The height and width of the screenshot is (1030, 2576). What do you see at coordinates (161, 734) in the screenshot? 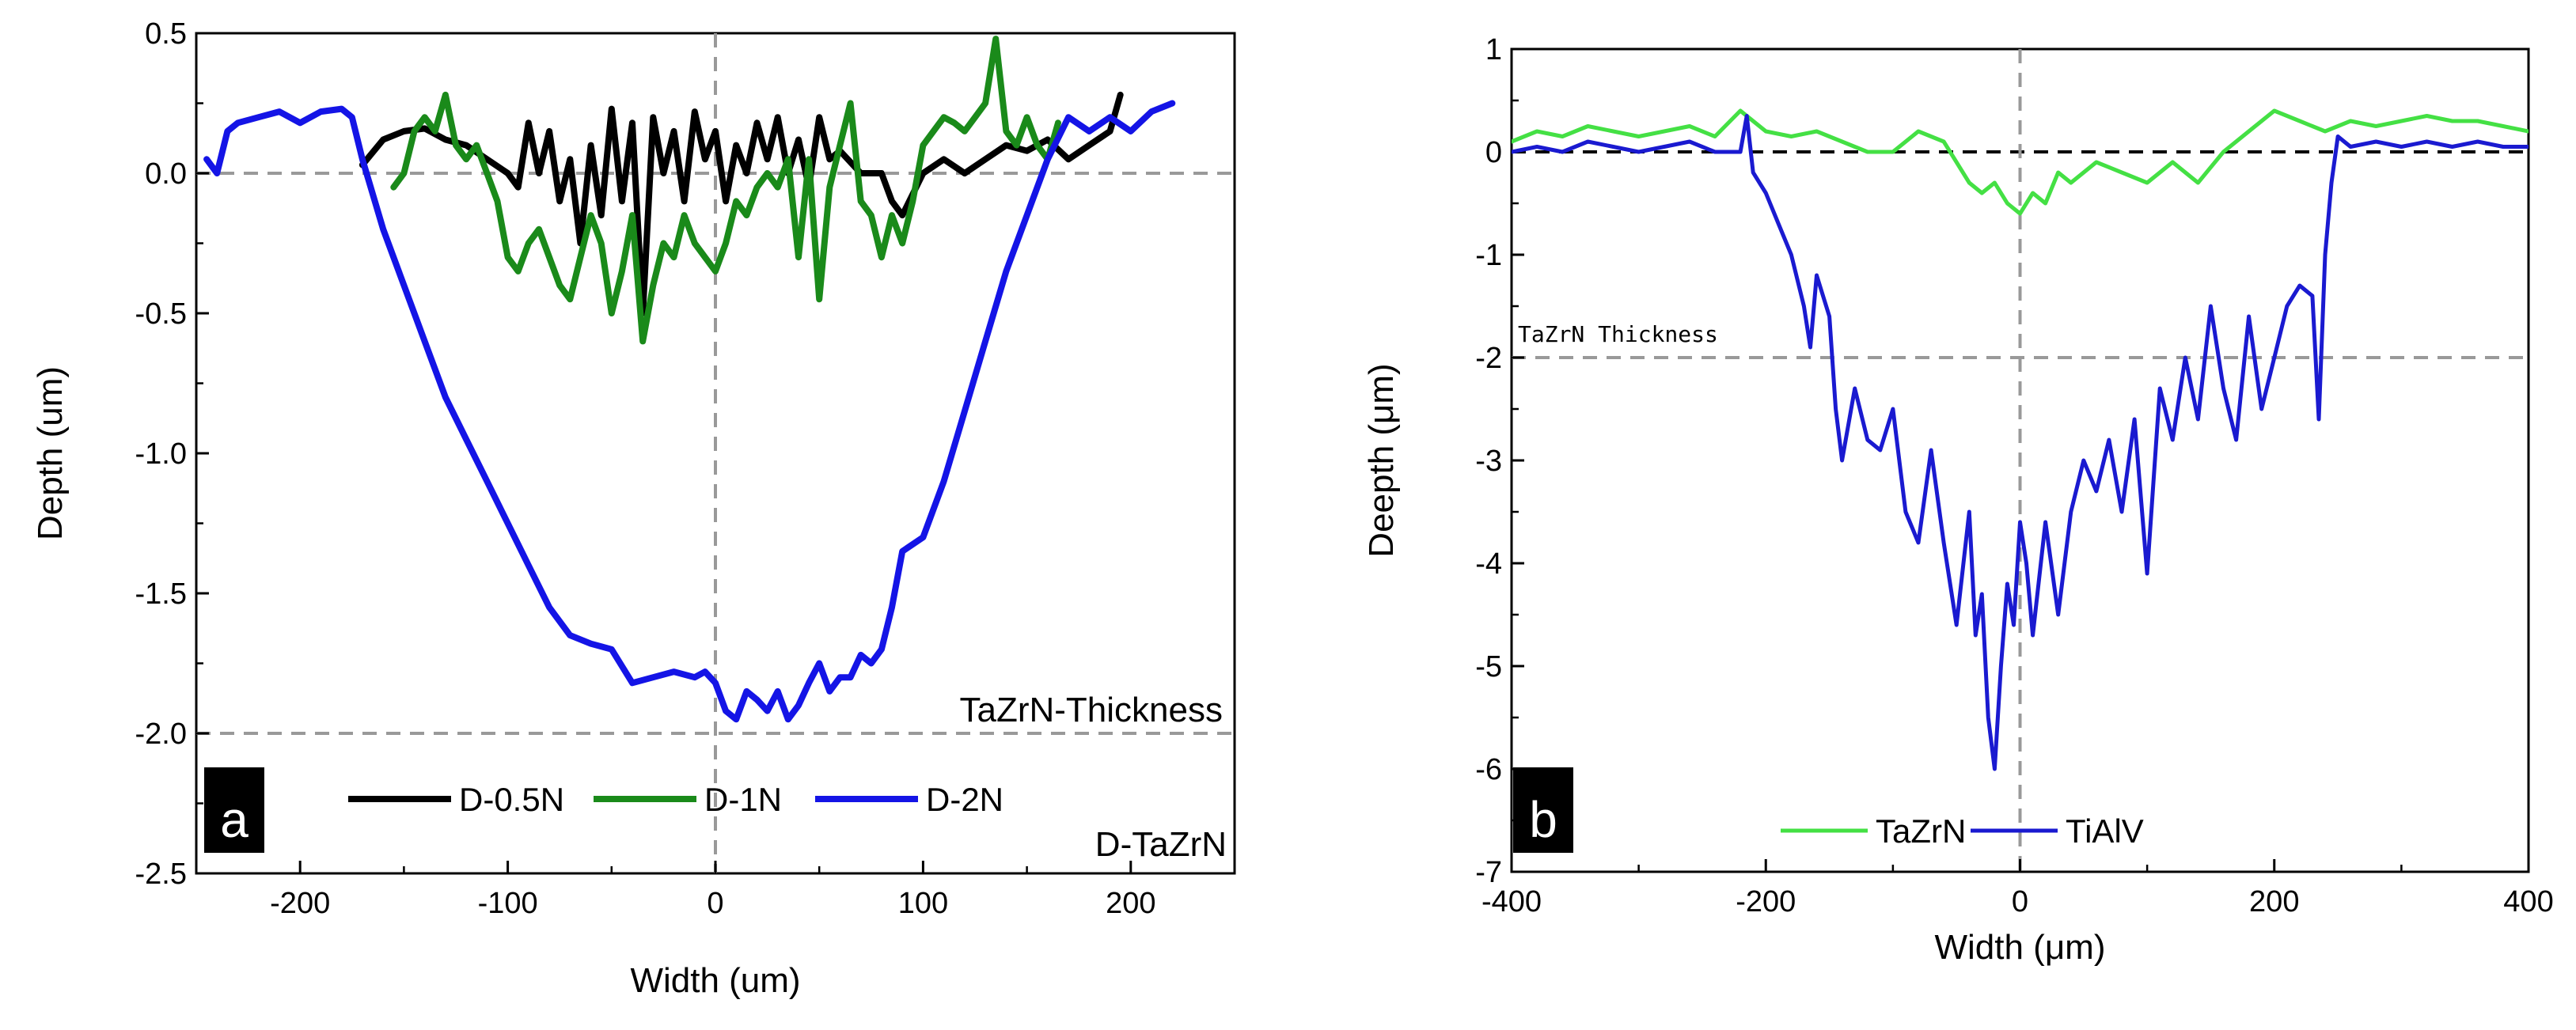
I see `y-tick-label: -2.0` at bounding box center [161, 734].